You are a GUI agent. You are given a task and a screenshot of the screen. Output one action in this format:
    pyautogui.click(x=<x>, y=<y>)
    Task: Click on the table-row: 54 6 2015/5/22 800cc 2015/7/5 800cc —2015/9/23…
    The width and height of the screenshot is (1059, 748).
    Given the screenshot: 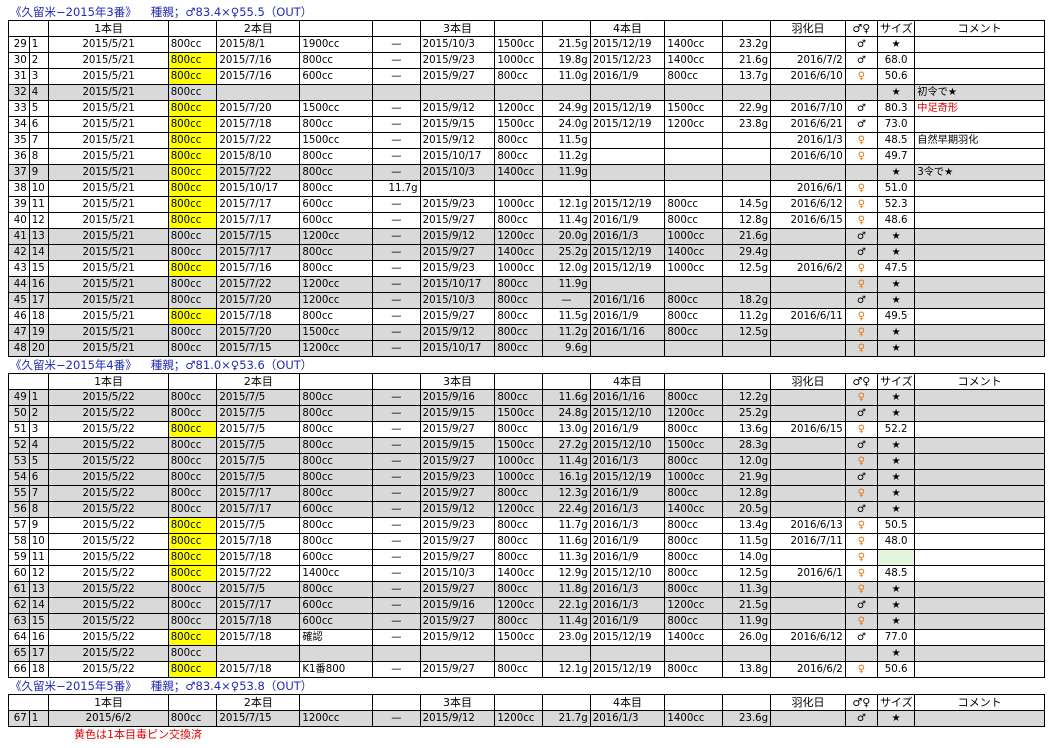 What is the action you would take?
    pyautogui.click(x=526, y=477)
    